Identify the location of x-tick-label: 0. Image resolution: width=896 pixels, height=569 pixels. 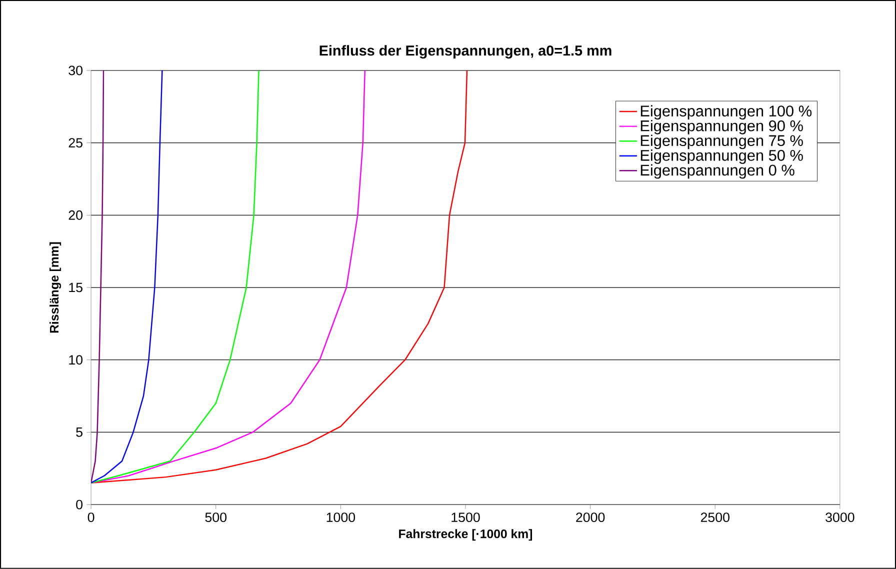
(91, 517).